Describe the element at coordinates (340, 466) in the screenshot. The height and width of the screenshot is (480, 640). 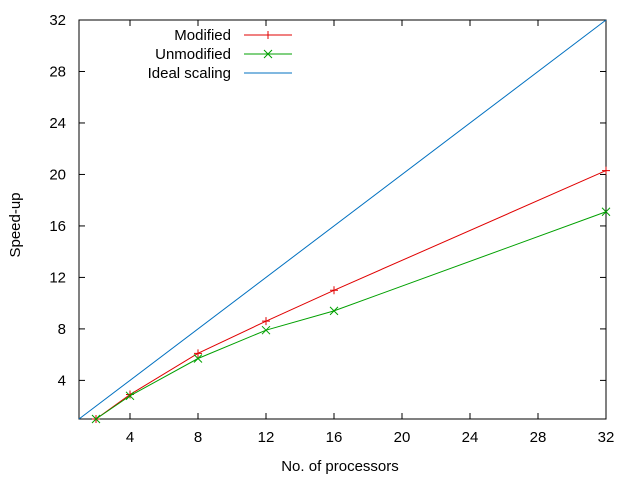
I see `x-axis-label: No. of processors` at that location.